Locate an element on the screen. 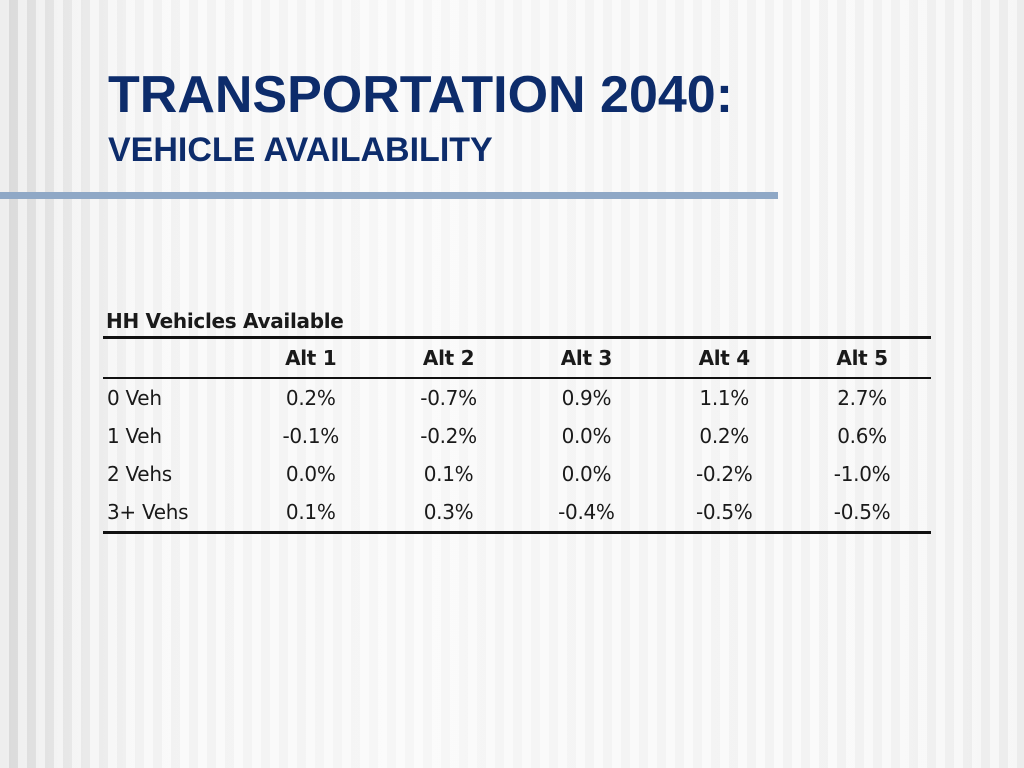  row-label: 3+ Vehs is located at coordinates (148, 512).